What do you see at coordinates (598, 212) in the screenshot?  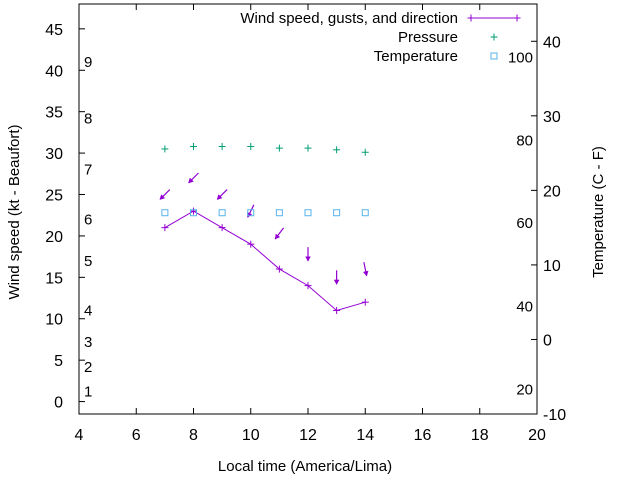 I see `y2-axis-label: Temperature (C - F)` at bounding box center [598, 212].